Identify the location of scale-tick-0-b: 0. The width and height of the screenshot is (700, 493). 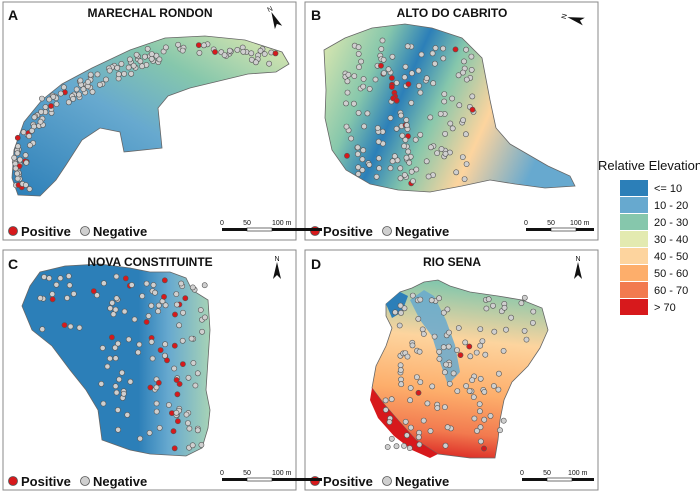
(526, 223).